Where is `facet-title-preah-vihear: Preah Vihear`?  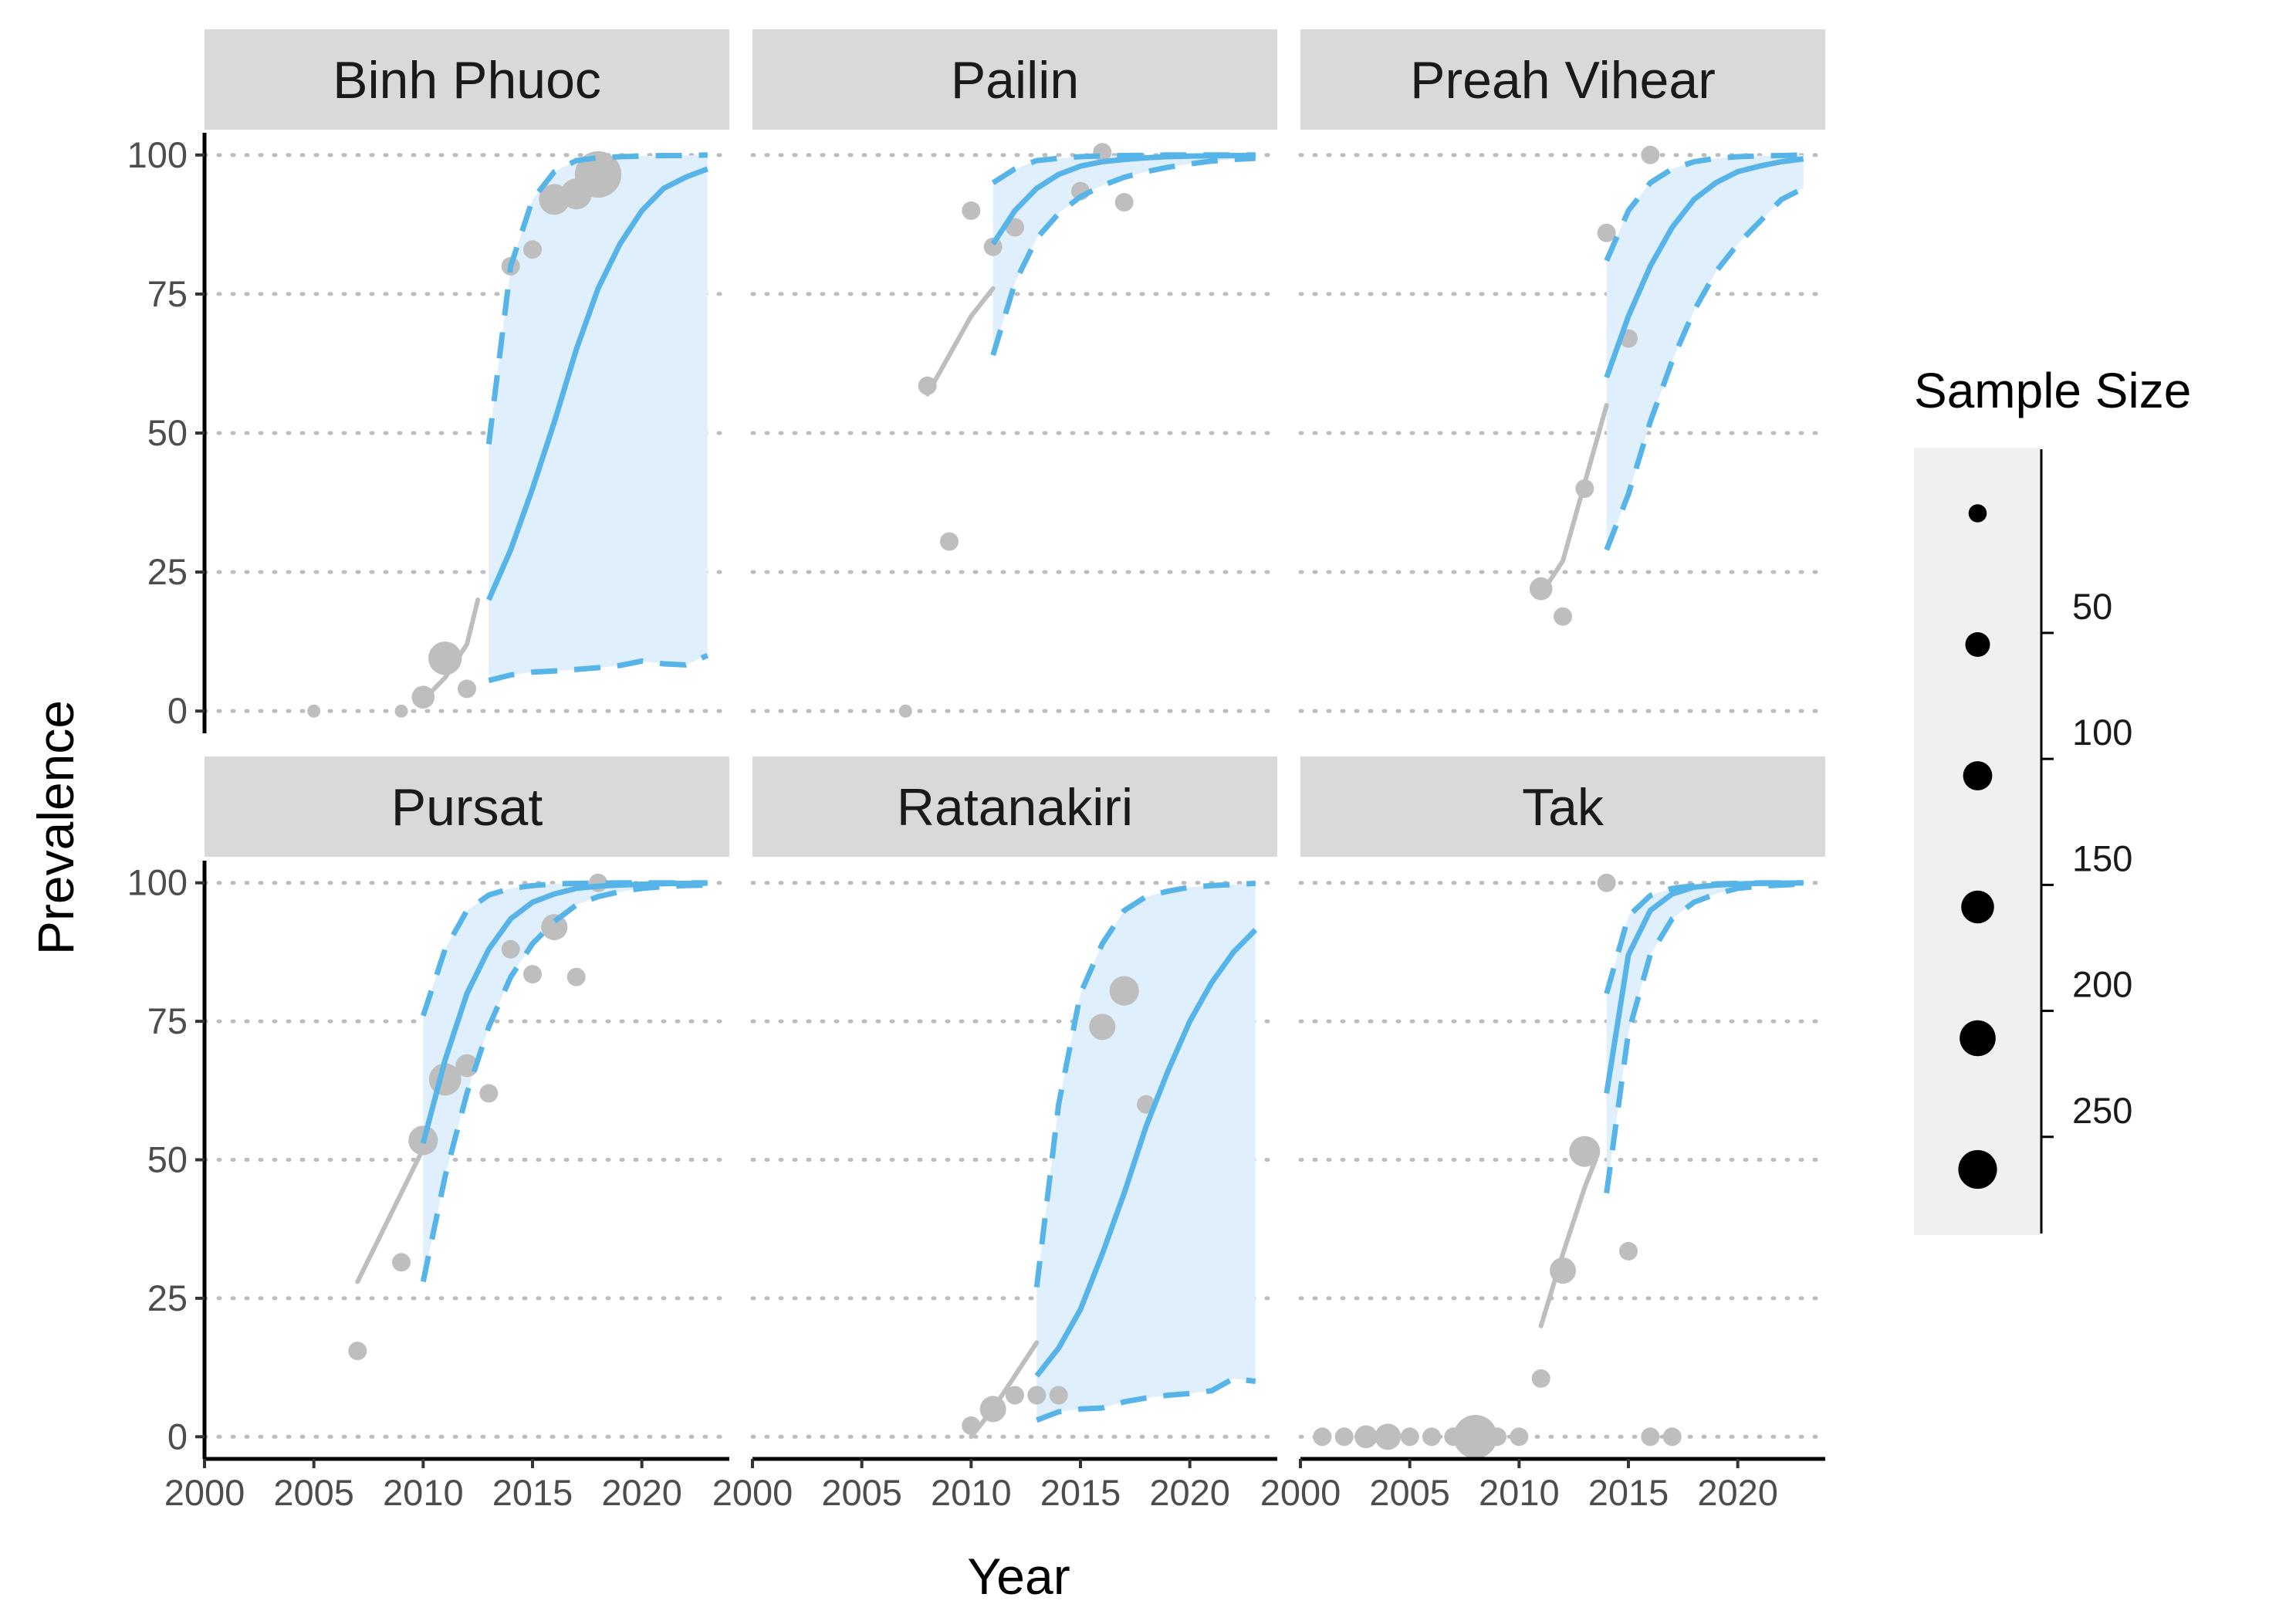
facet-title-preah-vihear: Preah Vihear is located at coordinates (1563, 80).